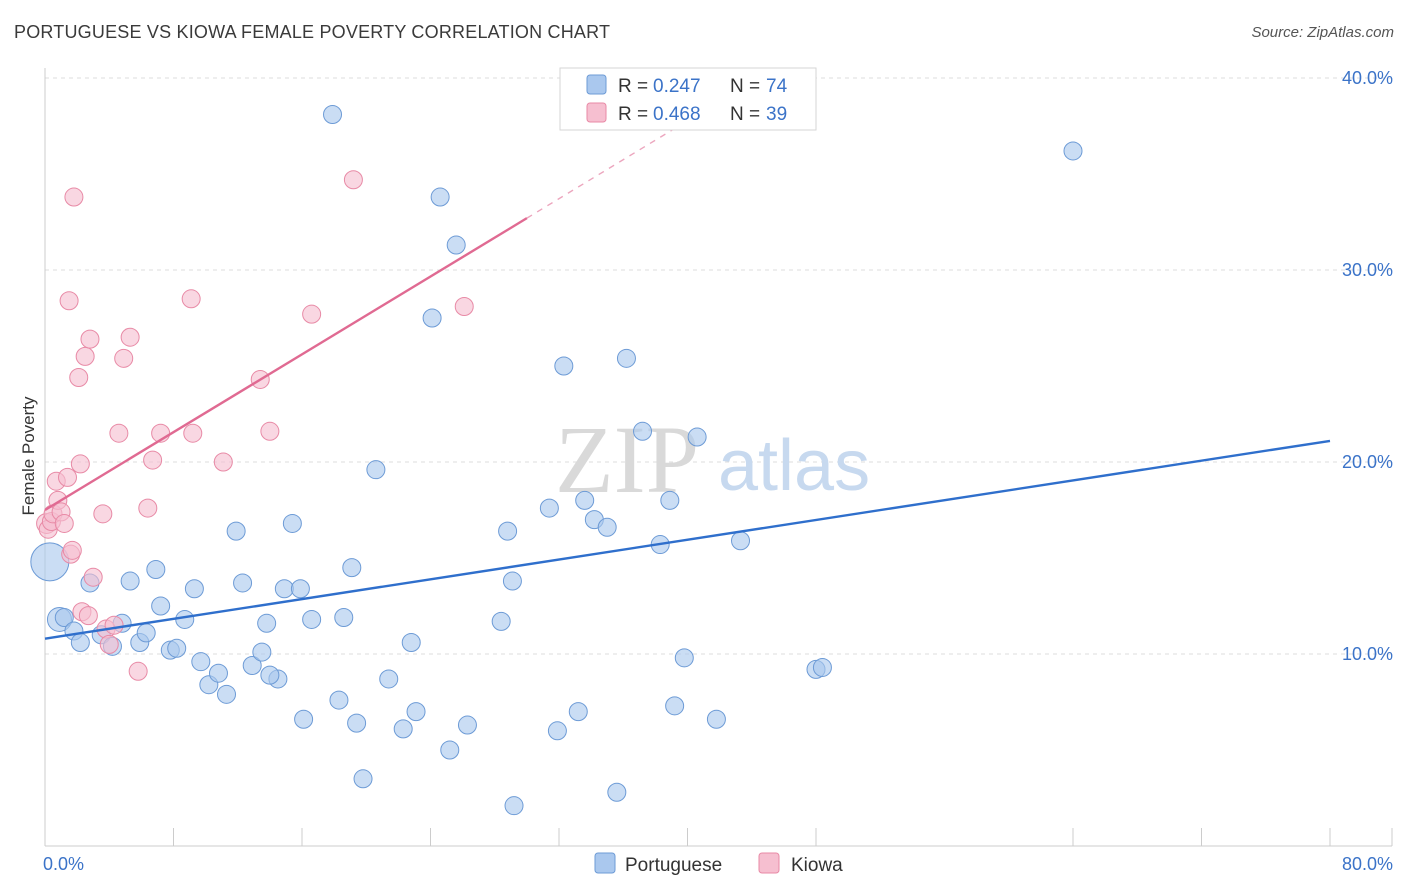  What do you see at coordinates (633, 86) in the screenshot?
I see `legend-r-label-portuguese: R =` at bounding box center [633, 86].